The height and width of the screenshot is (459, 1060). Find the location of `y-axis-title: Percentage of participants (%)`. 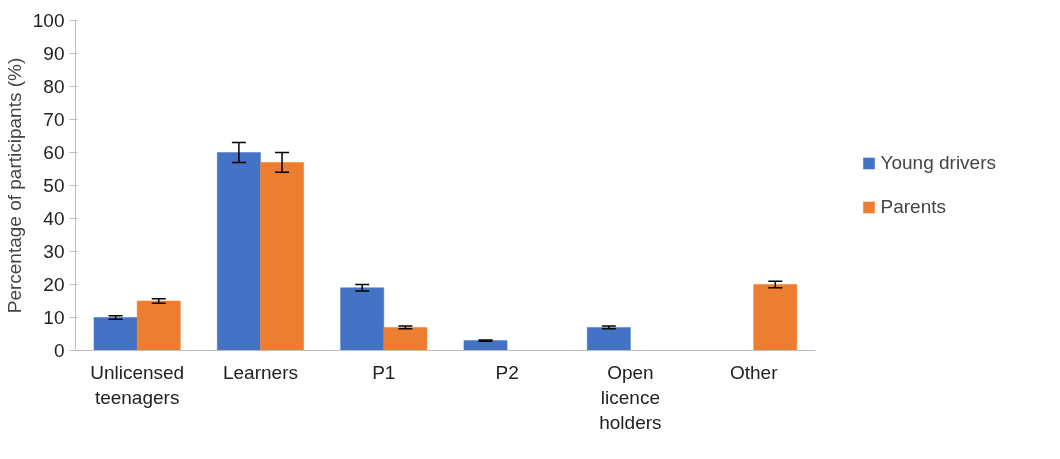

y-axis-title: Percentage of participants (%) is located at coordinates (14, 185).